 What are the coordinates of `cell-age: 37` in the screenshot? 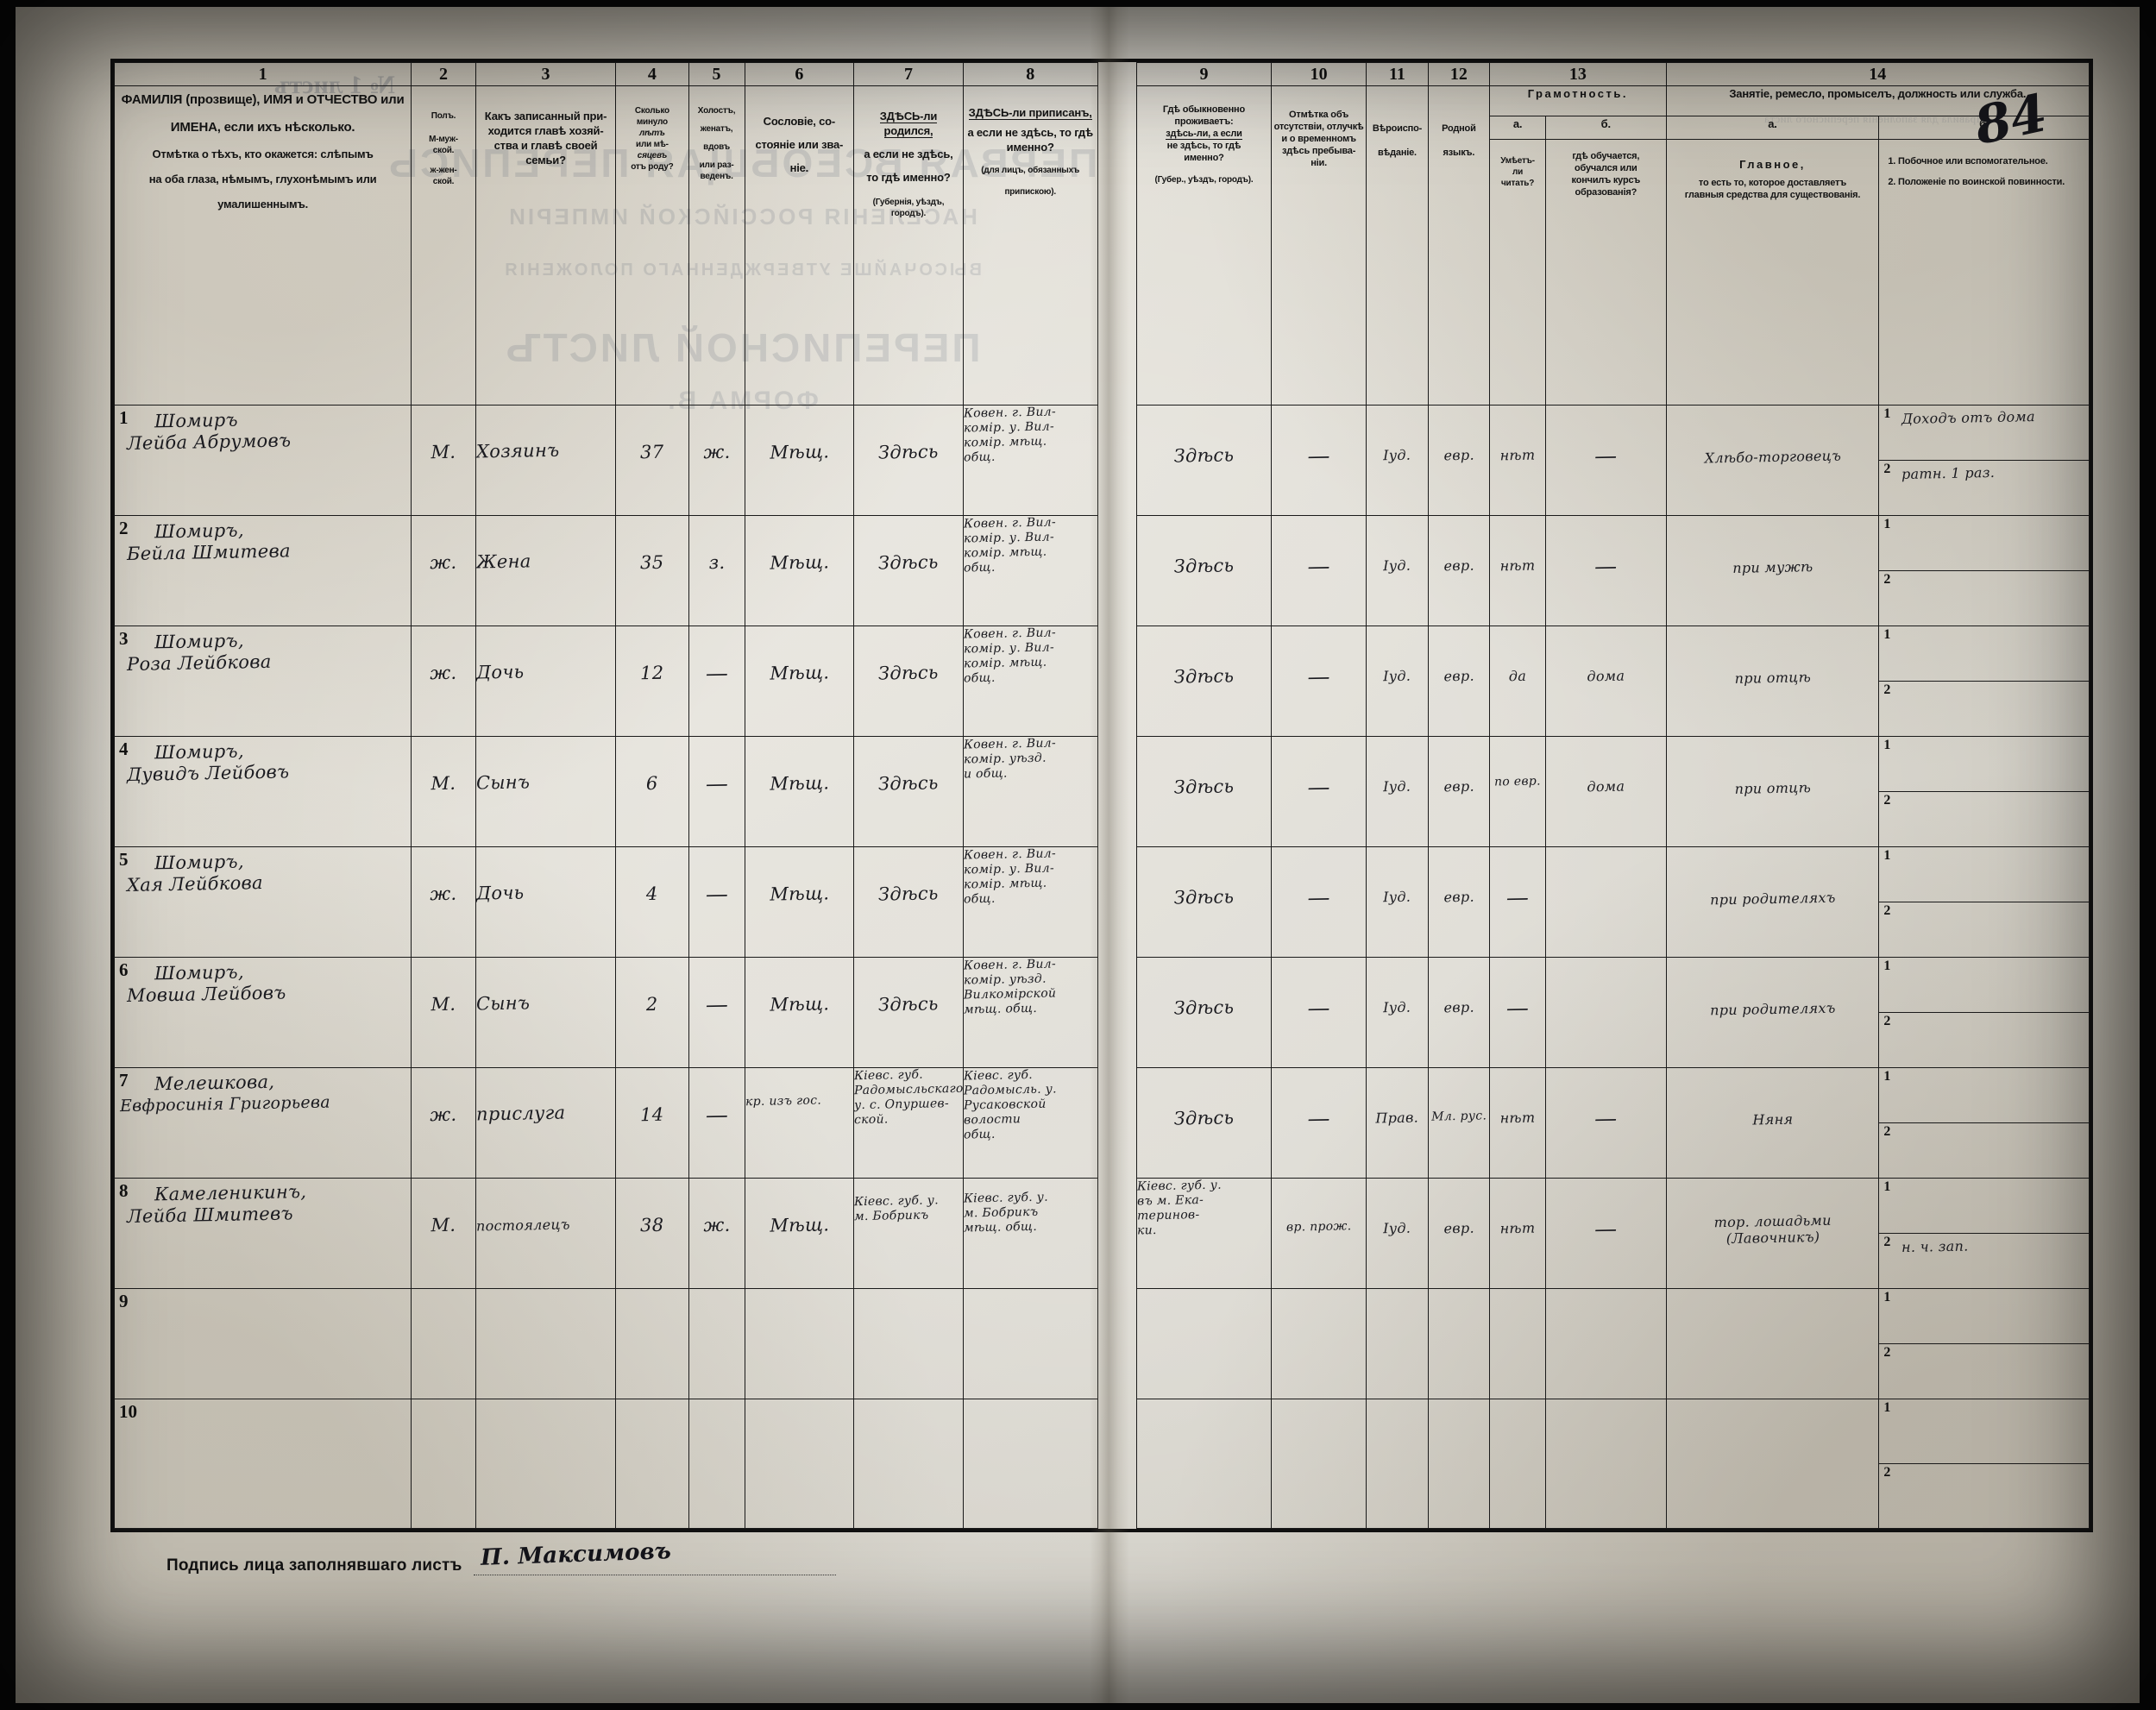 It's located at (652, 460).